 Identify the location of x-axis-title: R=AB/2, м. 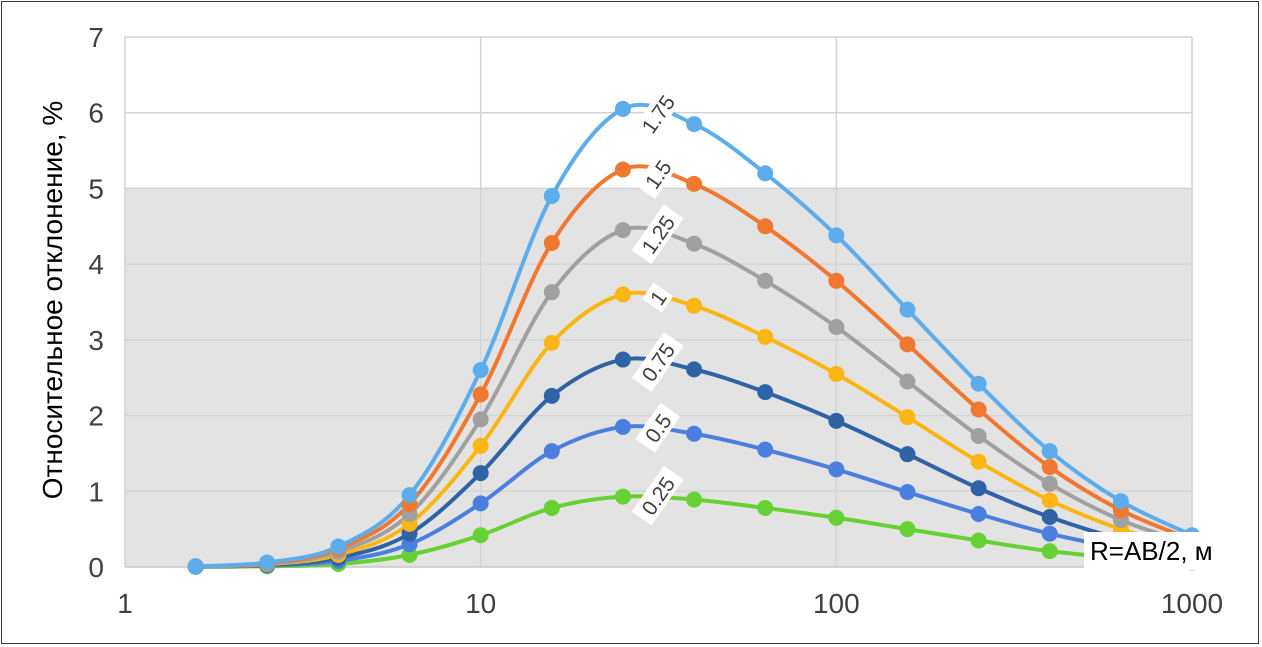
(1151, 551).